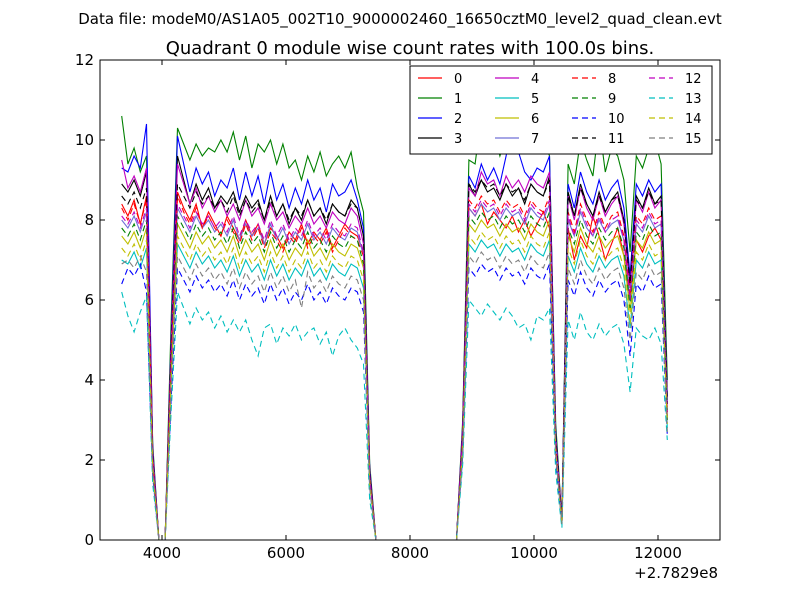 The width and height of the screenshot is (800, 600). Describe the element at coordinates (616, 139) in the screenshot. I see `legend-label-11: 11` at that location.